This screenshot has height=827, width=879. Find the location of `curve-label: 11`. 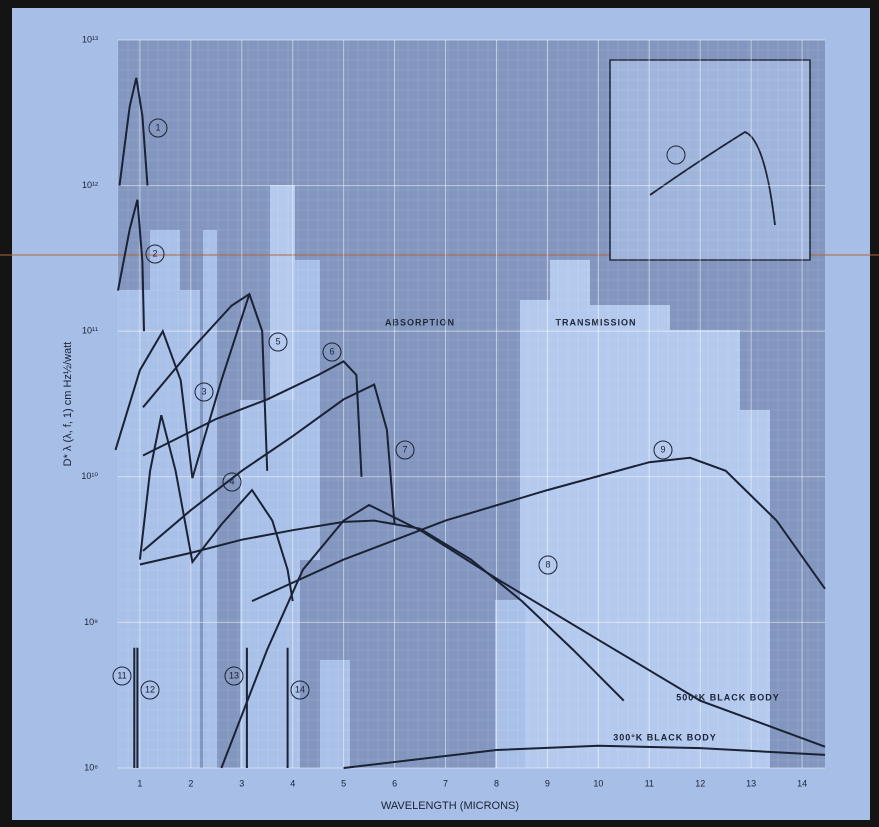

curve-label: 11 is located at coordinates (121, 675).